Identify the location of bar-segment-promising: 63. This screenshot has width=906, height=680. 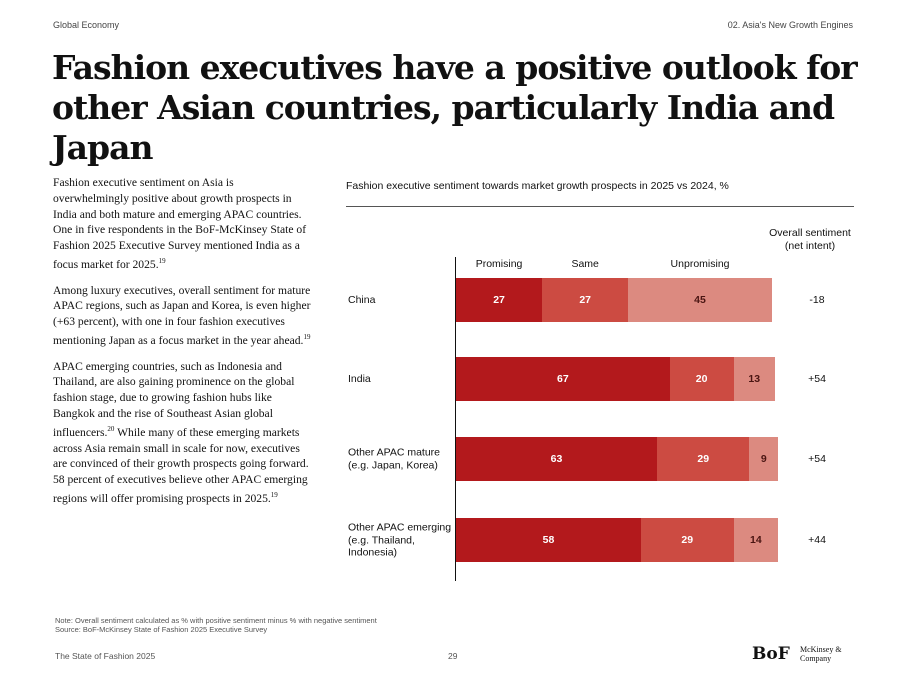
(556, 459).